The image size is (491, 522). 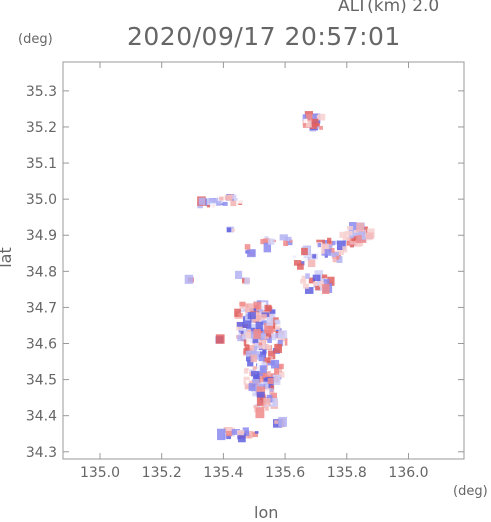 I want to click on x-tick-label: 135.2, so click(x=162, y=473).